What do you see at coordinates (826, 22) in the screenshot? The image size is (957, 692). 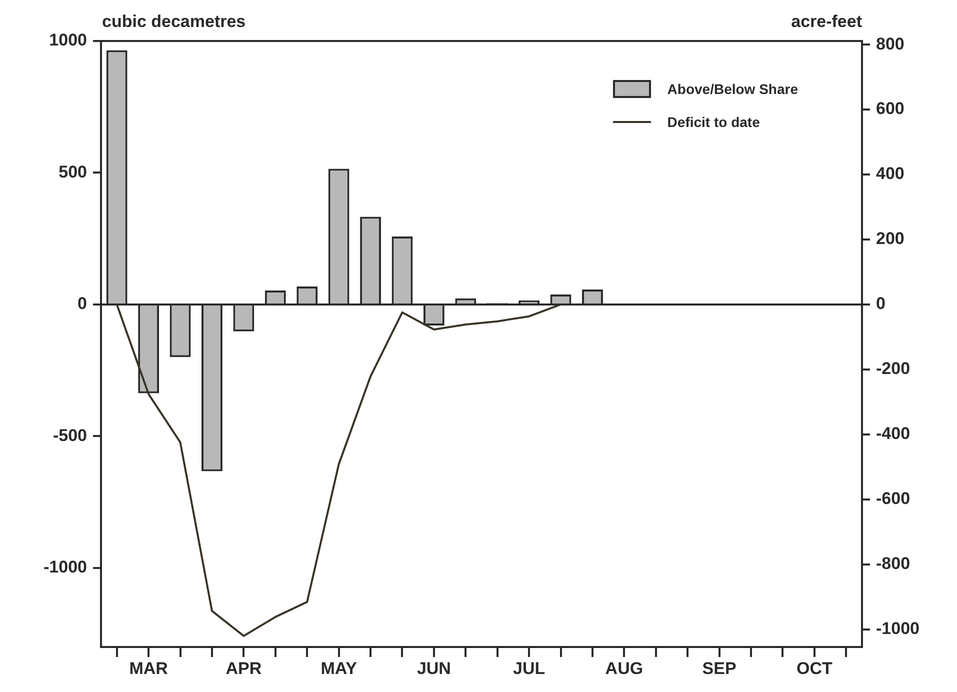 I see `y2-axis-title: acre-feet` at bounding box center [826, 22].